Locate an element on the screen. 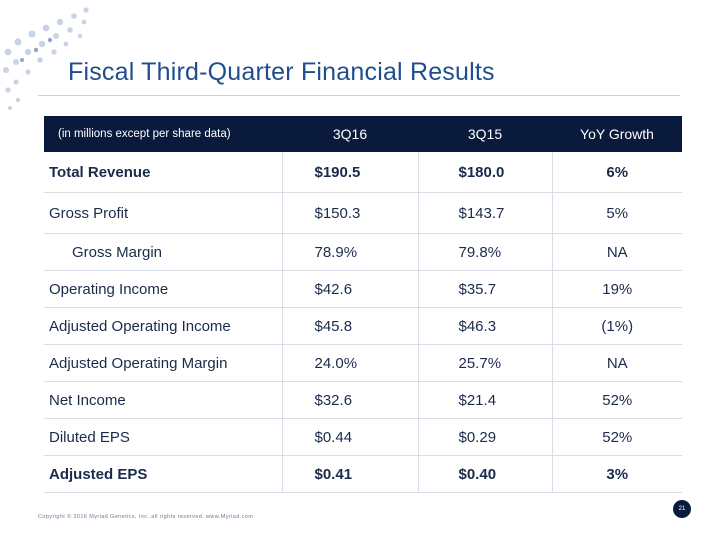 This screenshot has height=540, width=720. row-label: Net Income is located at coordinates (163, 400).